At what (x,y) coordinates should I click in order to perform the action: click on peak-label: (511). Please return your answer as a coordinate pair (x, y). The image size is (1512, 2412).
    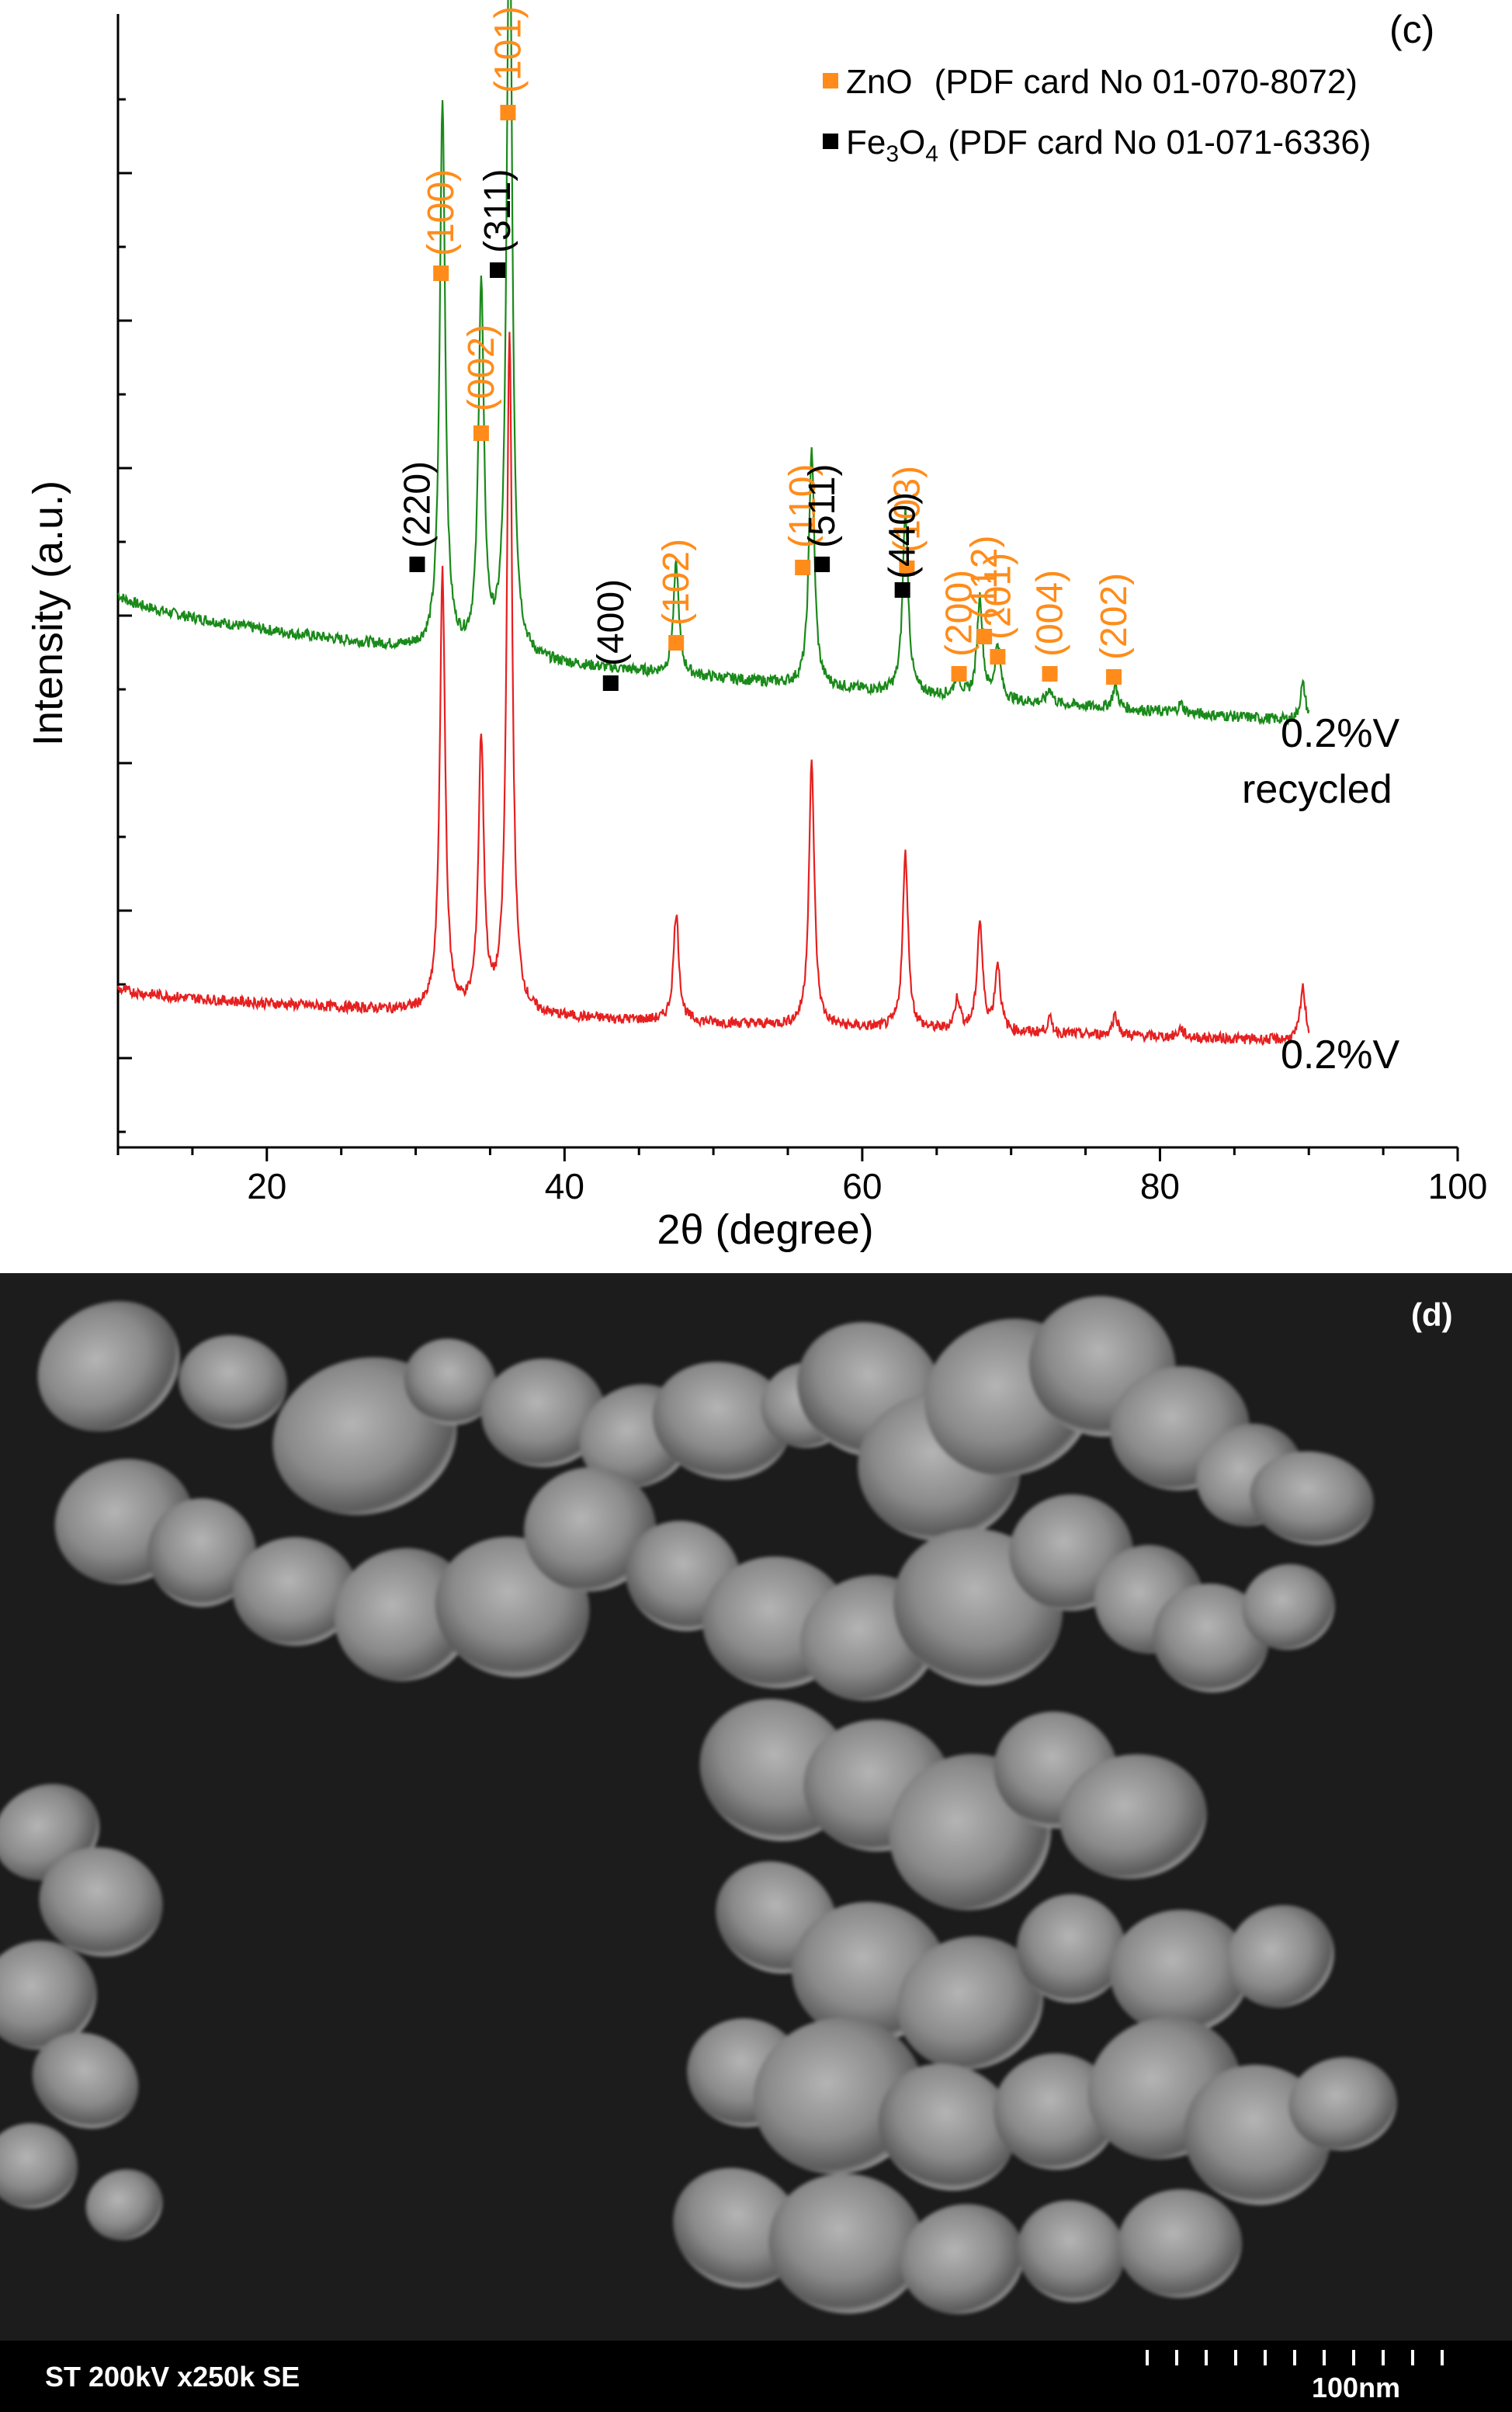
    Looking at the image, I should click on (822, 506).